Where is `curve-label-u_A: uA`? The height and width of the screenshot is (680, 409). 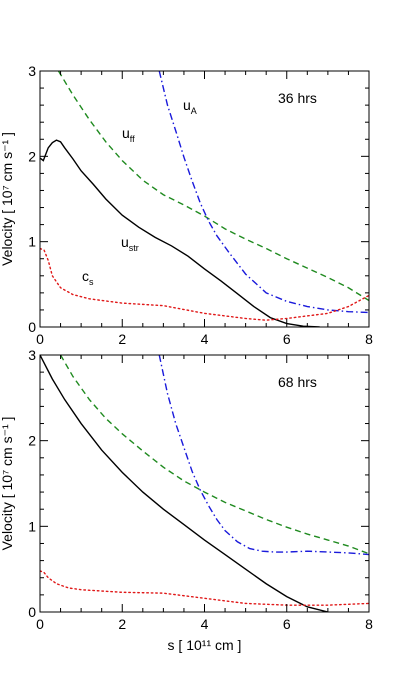 curve-label-u_A: uA is located at coordinates (190, 106).